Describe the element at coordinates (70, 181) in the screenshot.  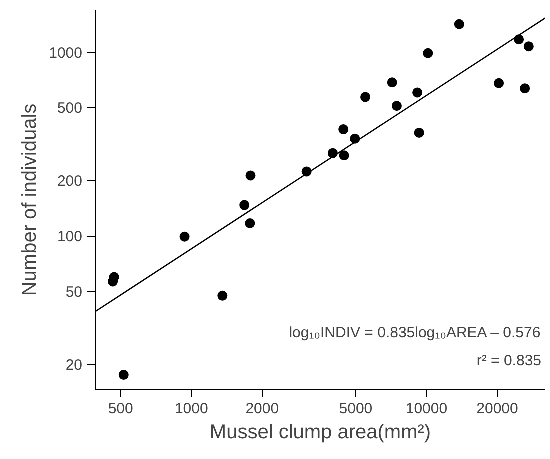
I see `y-tick-label: 200` at that location.